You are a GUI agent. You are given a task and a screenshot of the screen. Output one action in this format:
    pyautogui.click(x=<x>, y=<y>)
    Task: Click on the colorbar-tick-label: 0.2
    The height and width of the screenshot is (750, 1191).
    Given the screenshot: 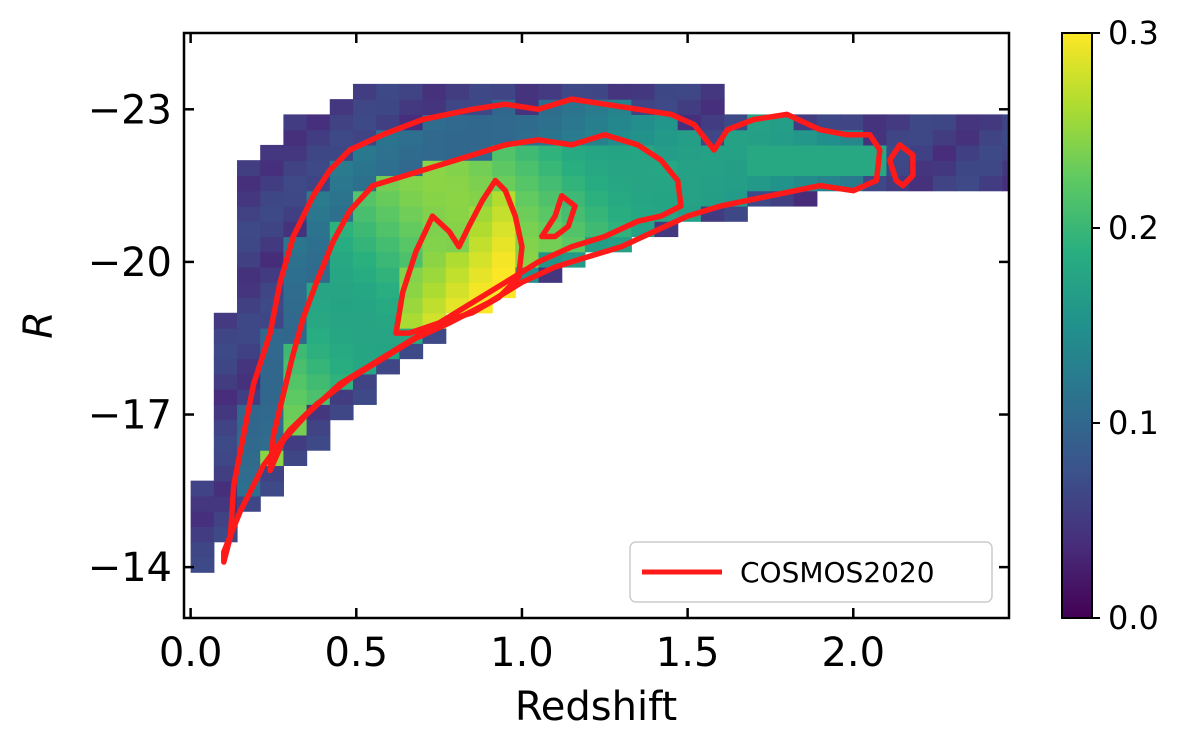 What is the action you would take?
    pyautogui.click(x=1133, y=228)
    